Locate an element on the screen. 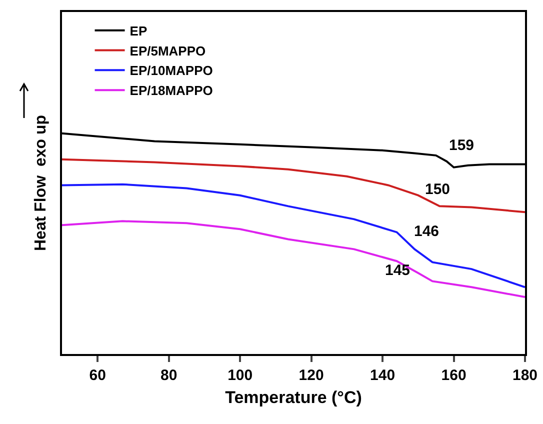  x-axis-title: Temperature (°C) is located at coordinates (293, 397).